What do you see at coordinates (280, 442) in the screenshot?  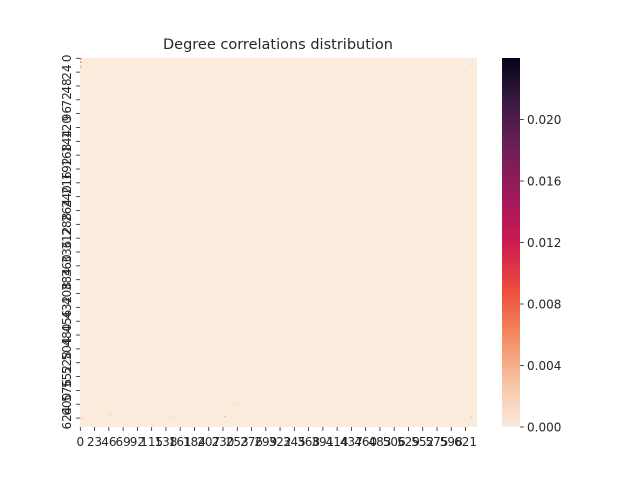 I see `x-tick-label: 322` at bounding box center [280, 442].